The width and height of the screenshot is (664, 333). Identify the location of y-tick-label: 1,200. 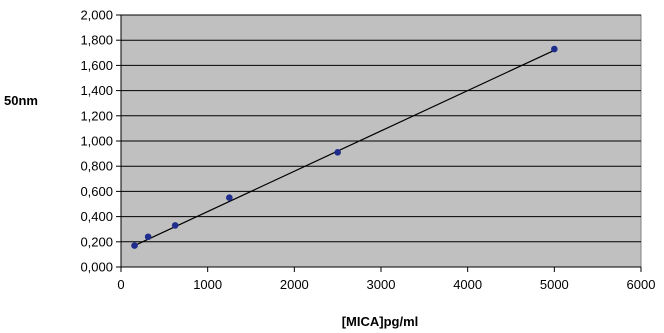
(96, 115).